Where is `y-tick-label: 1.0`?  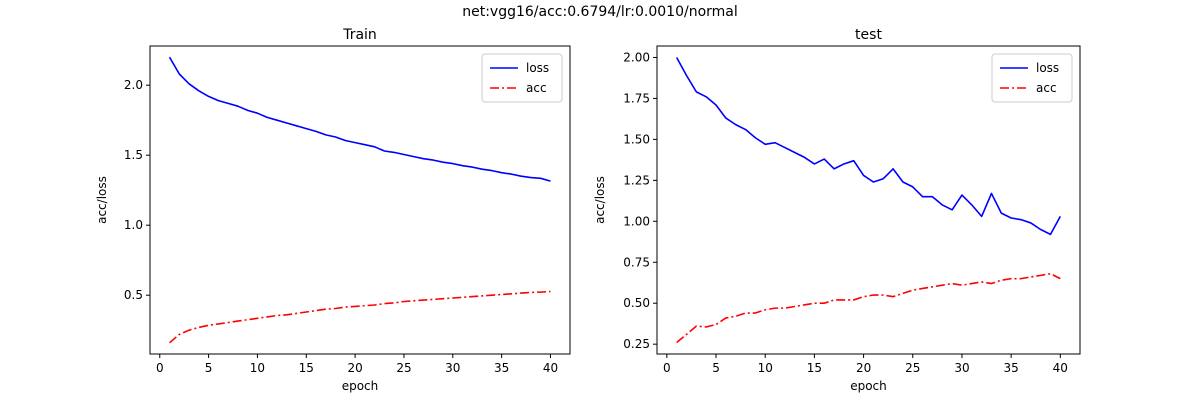 y-tick-label: 1.0 is located at coordinates (133, 225).